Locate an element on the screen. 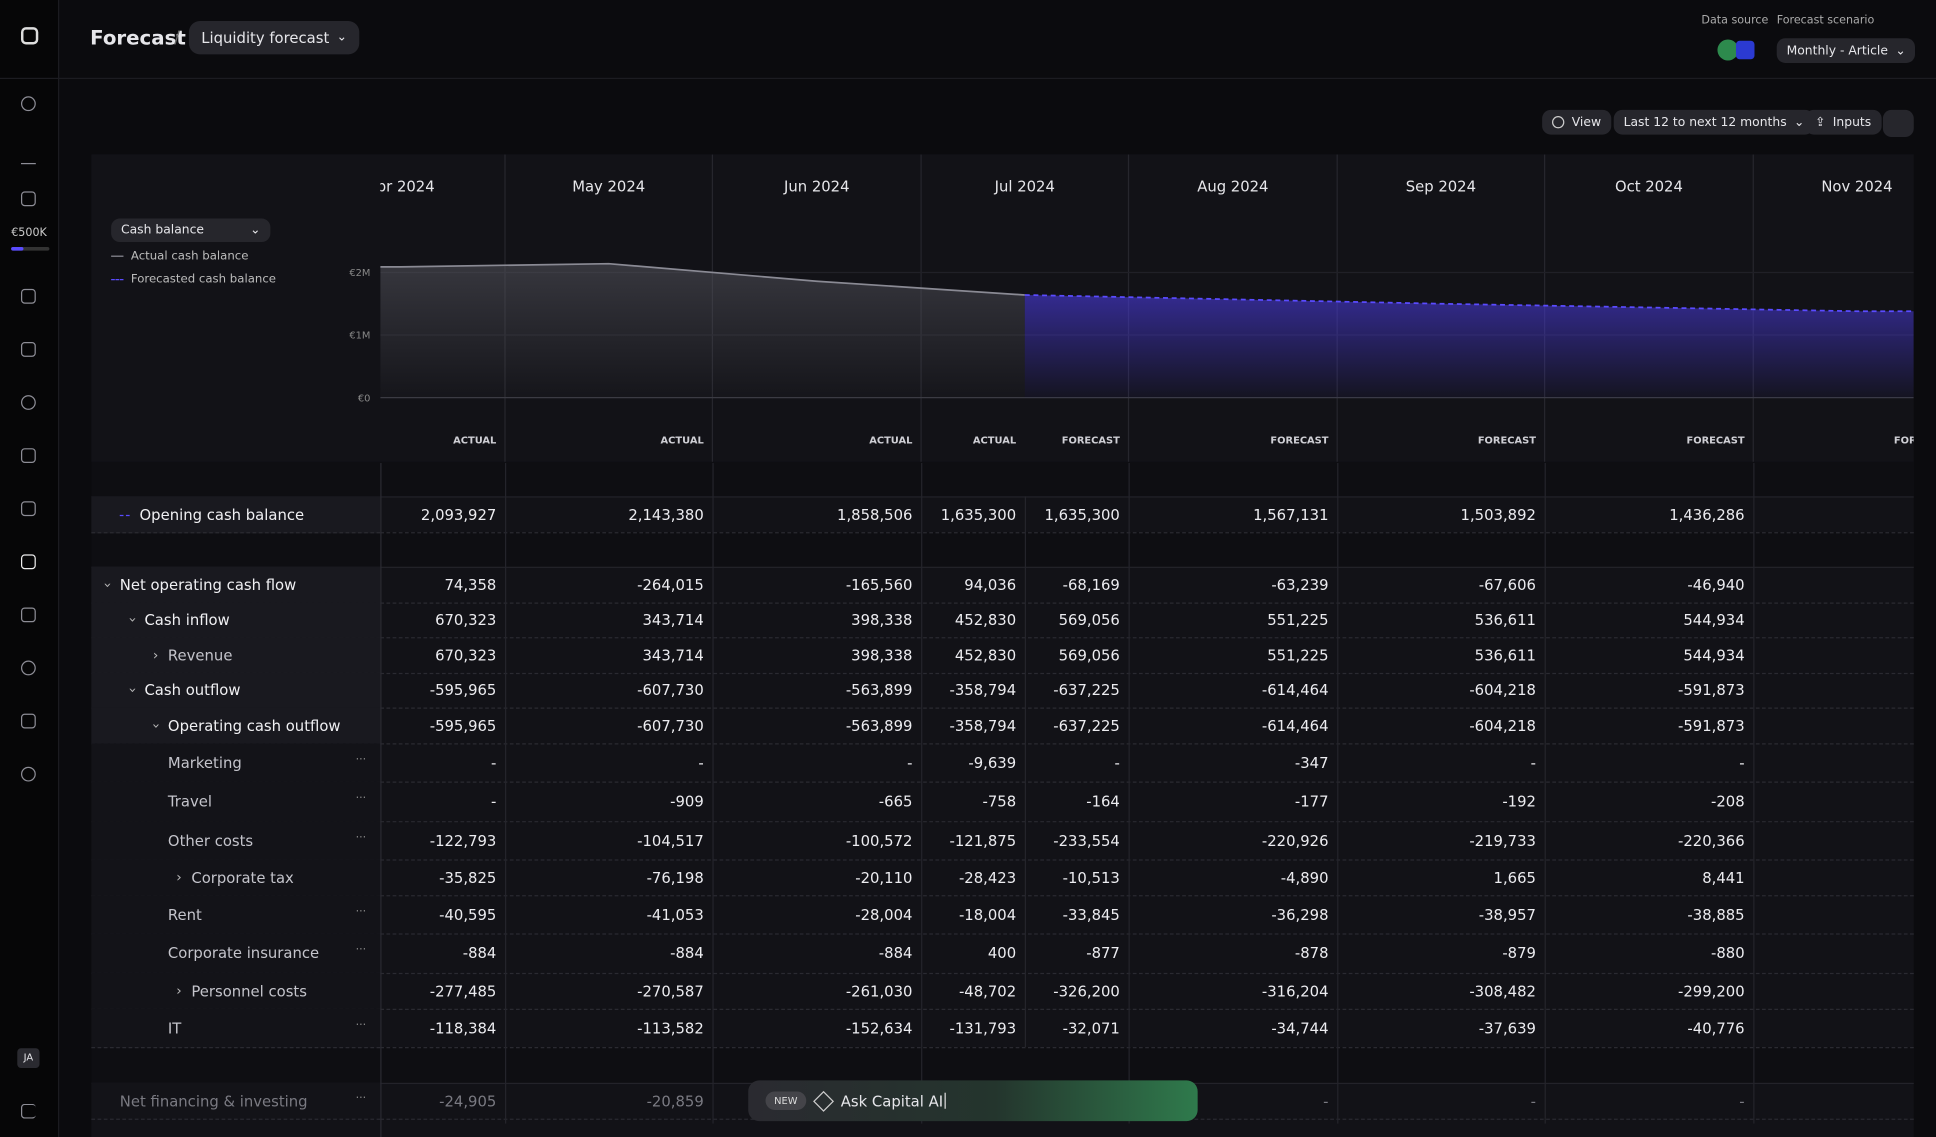 The width and height of the screenshot is (1936, 1137). row-label: Revenue is located at coordinates (200, 655).